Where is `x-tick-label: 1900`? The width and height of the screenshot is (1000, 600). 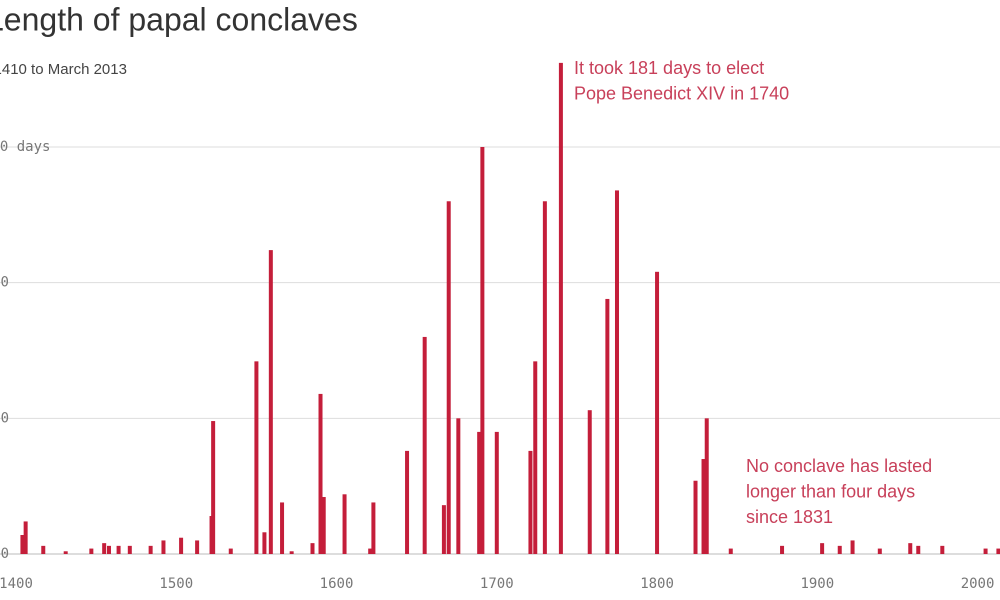
x-tick-label: 1900 is located at coordinates (817, 584).